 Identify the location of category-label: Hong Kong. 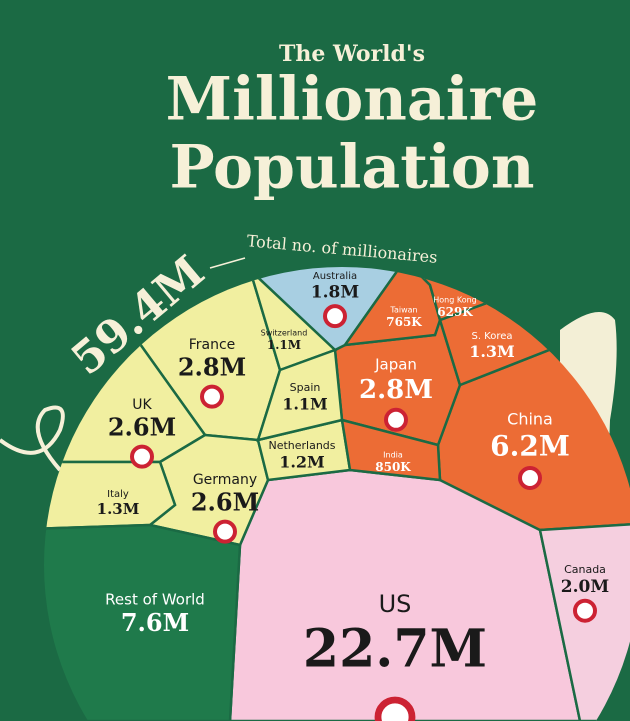
(455, 300).